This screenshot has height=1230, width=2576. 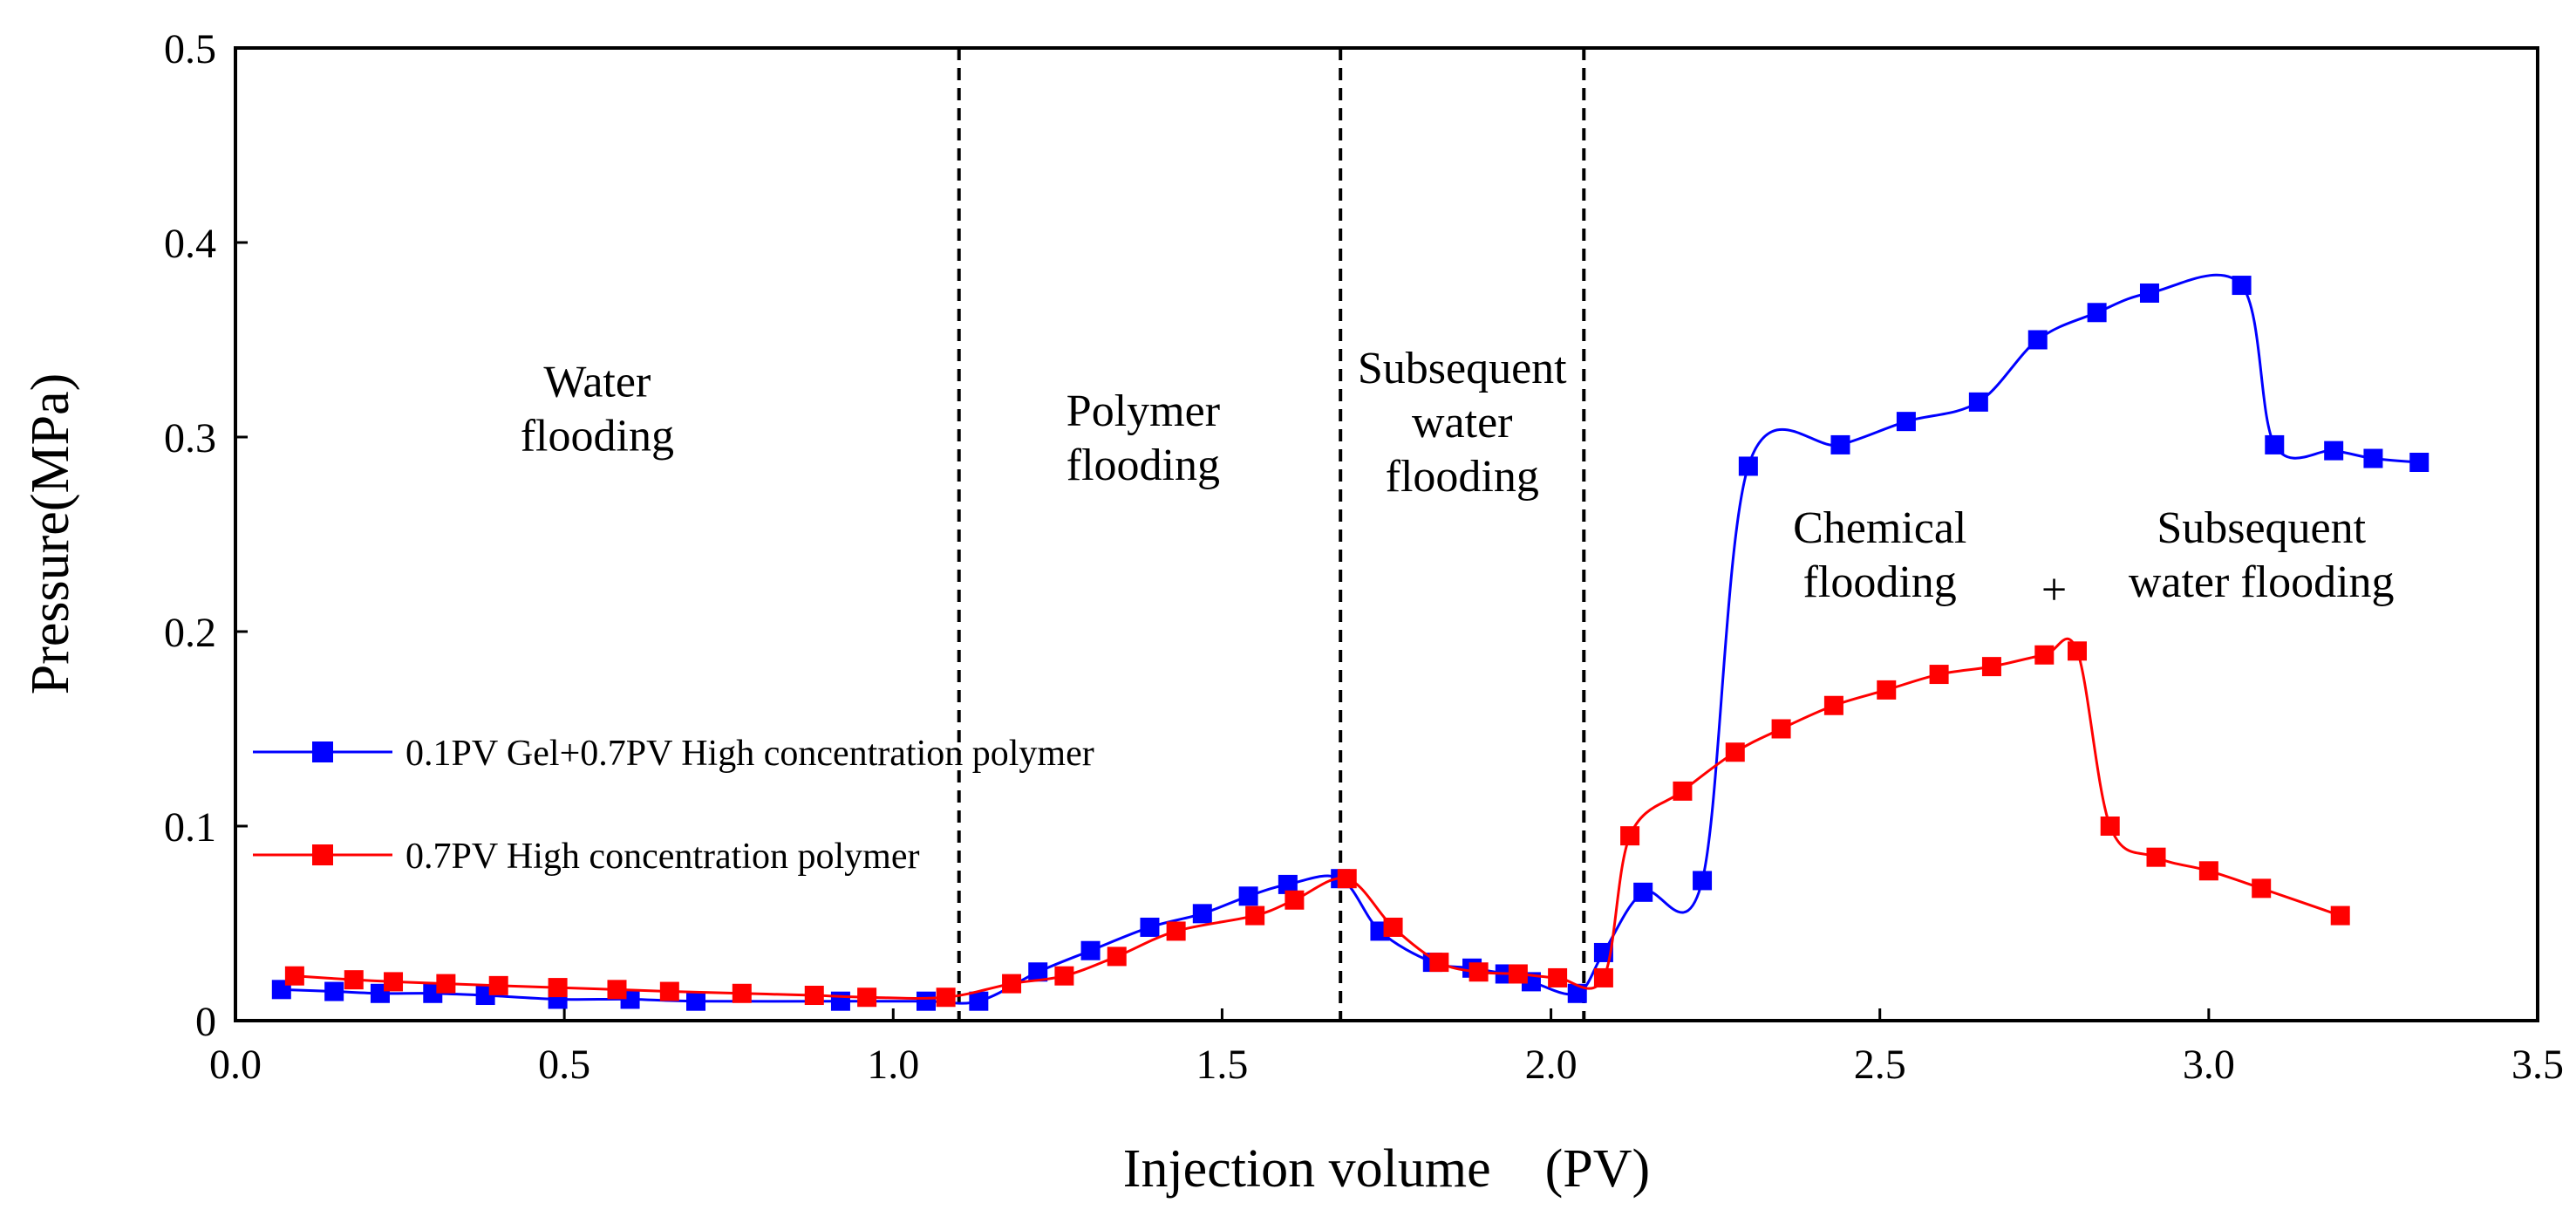 What do you see at coordinates (1879, 528) in the screenshot?
I see `phase-annotation: Chemical` at bounding box center [1879, 528].